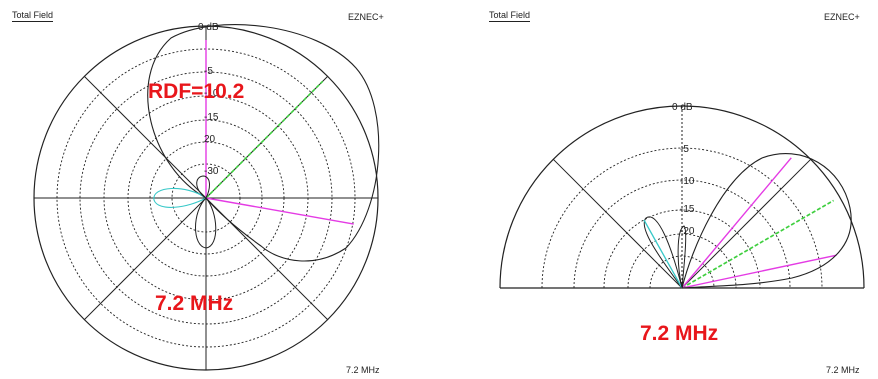  I want to click on main-lobe, so click(766, 221).